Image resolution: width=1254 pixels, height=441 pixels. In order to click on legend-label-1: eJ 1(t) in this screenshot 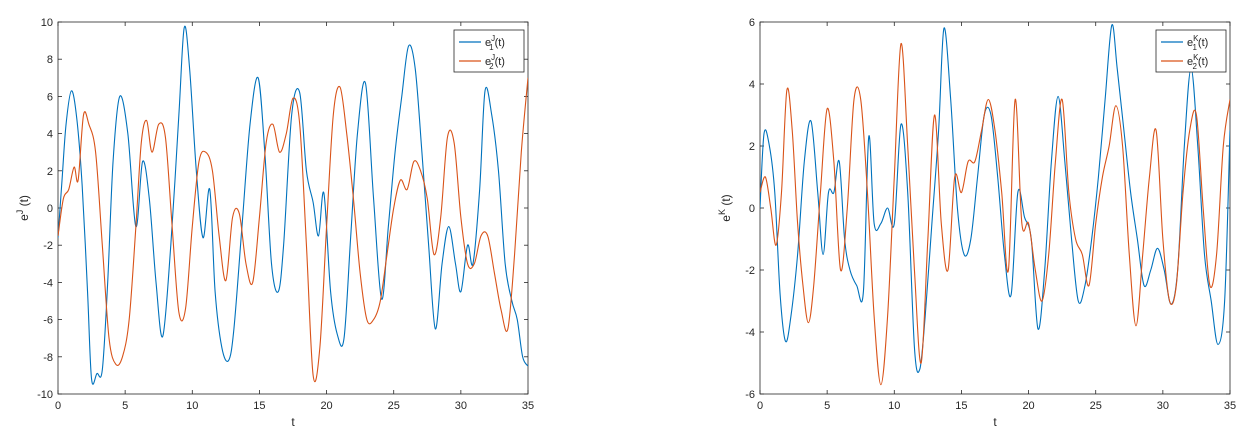, I will do `click(495, 43)`.